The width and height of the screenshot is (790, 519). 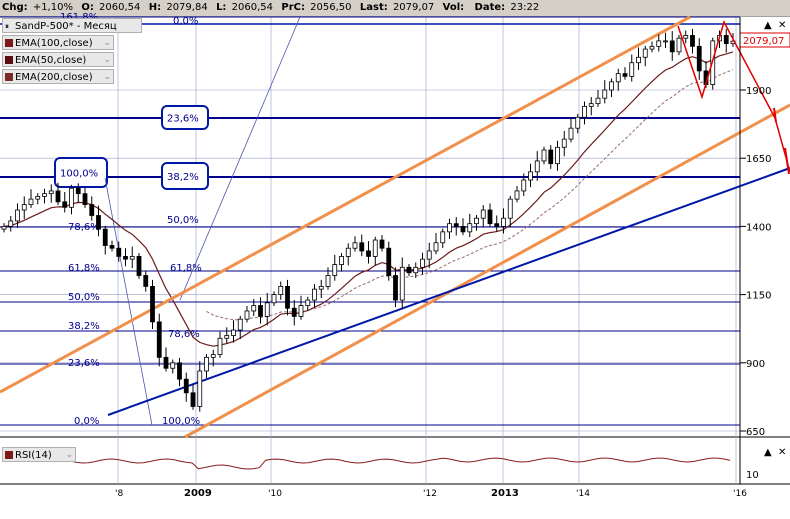 What do you see at coordinates (58, 42) in the screenshot?
I see `legend-ema100: EMA(100,close) ⌄` at bounding box center [58, 42].